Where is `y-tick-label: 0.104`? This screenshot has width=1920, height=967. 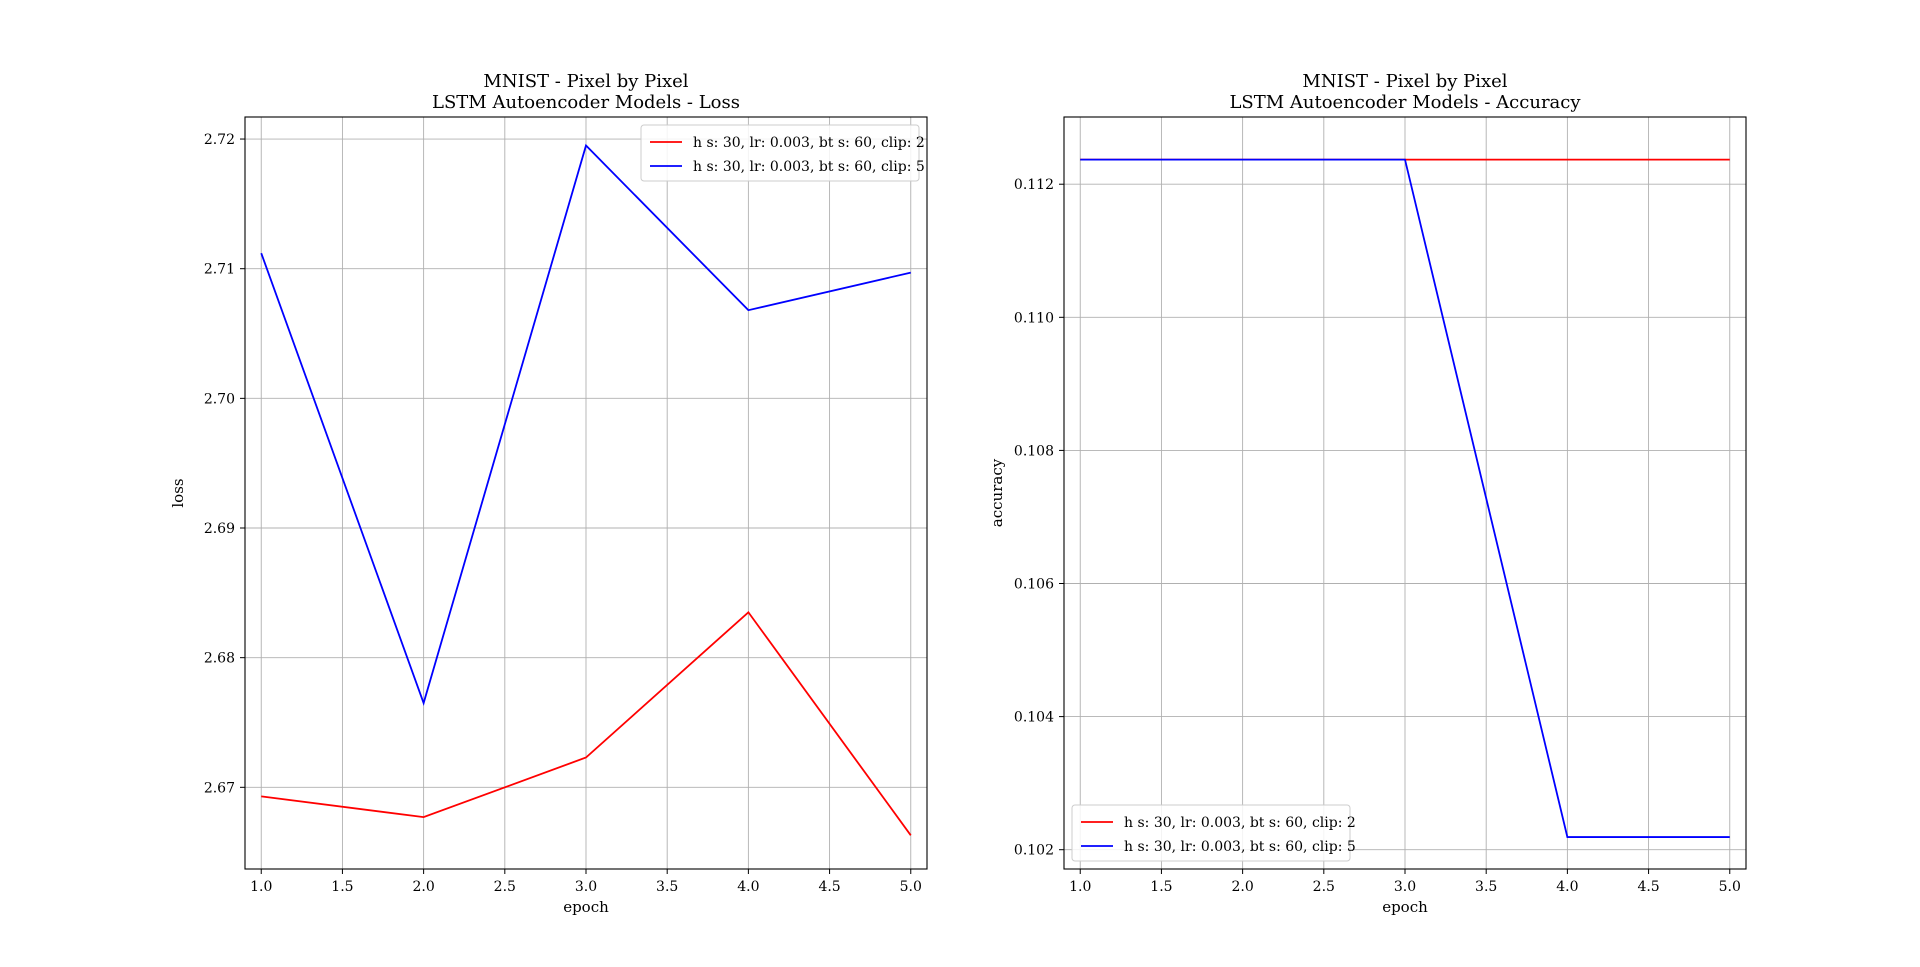
y-tick-label: 0.104 is located at coordinates (1034, 718).